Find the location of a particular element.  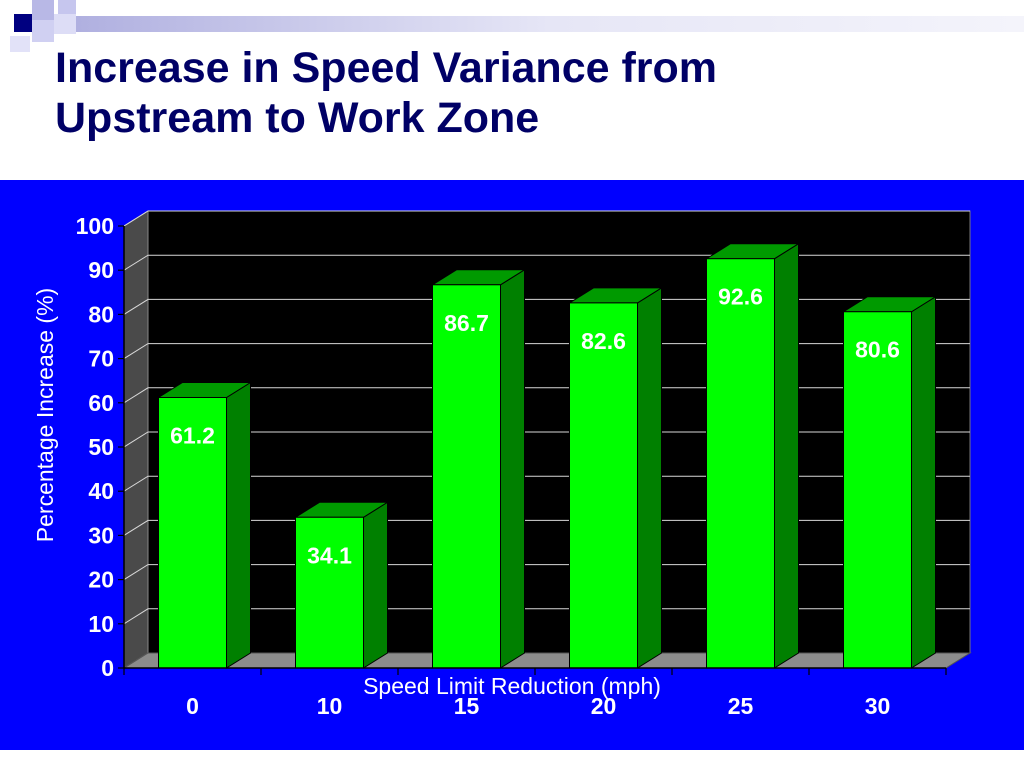

x-tick-label: 10 is located at coordinates (330, 706).